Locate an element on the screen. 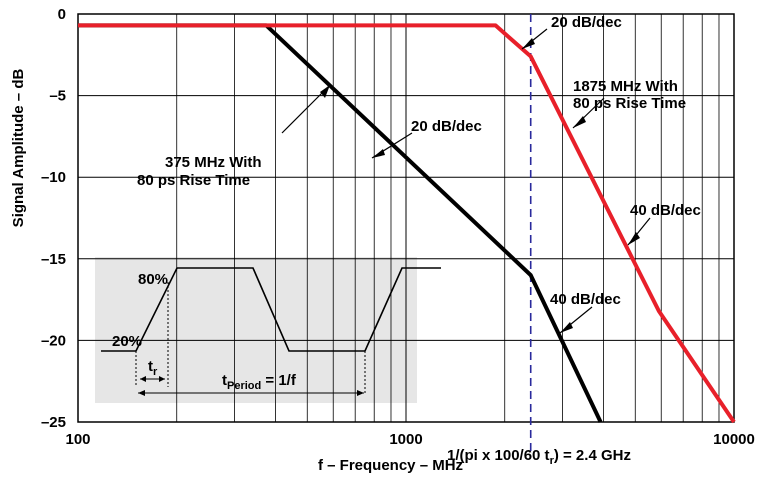 The width and height of the screenshot is (772, 482). annotation-a1: 20 dB/dec is located at coordinates (586, 22).